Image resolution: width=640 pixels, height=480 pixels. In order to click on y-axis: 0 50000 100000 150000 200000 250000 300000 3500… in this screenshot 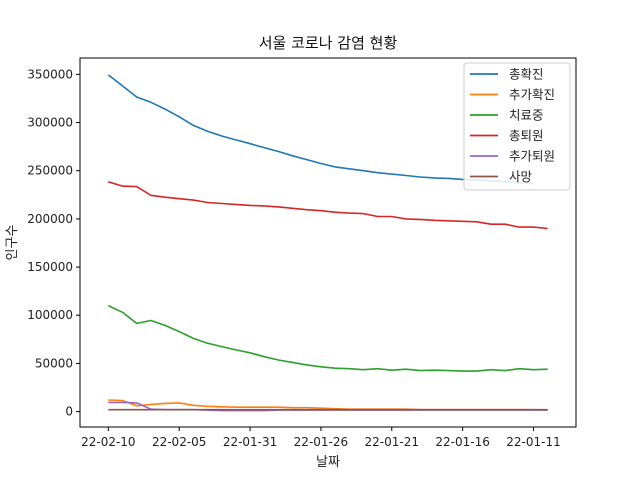, I will do `click(53, 243)`.